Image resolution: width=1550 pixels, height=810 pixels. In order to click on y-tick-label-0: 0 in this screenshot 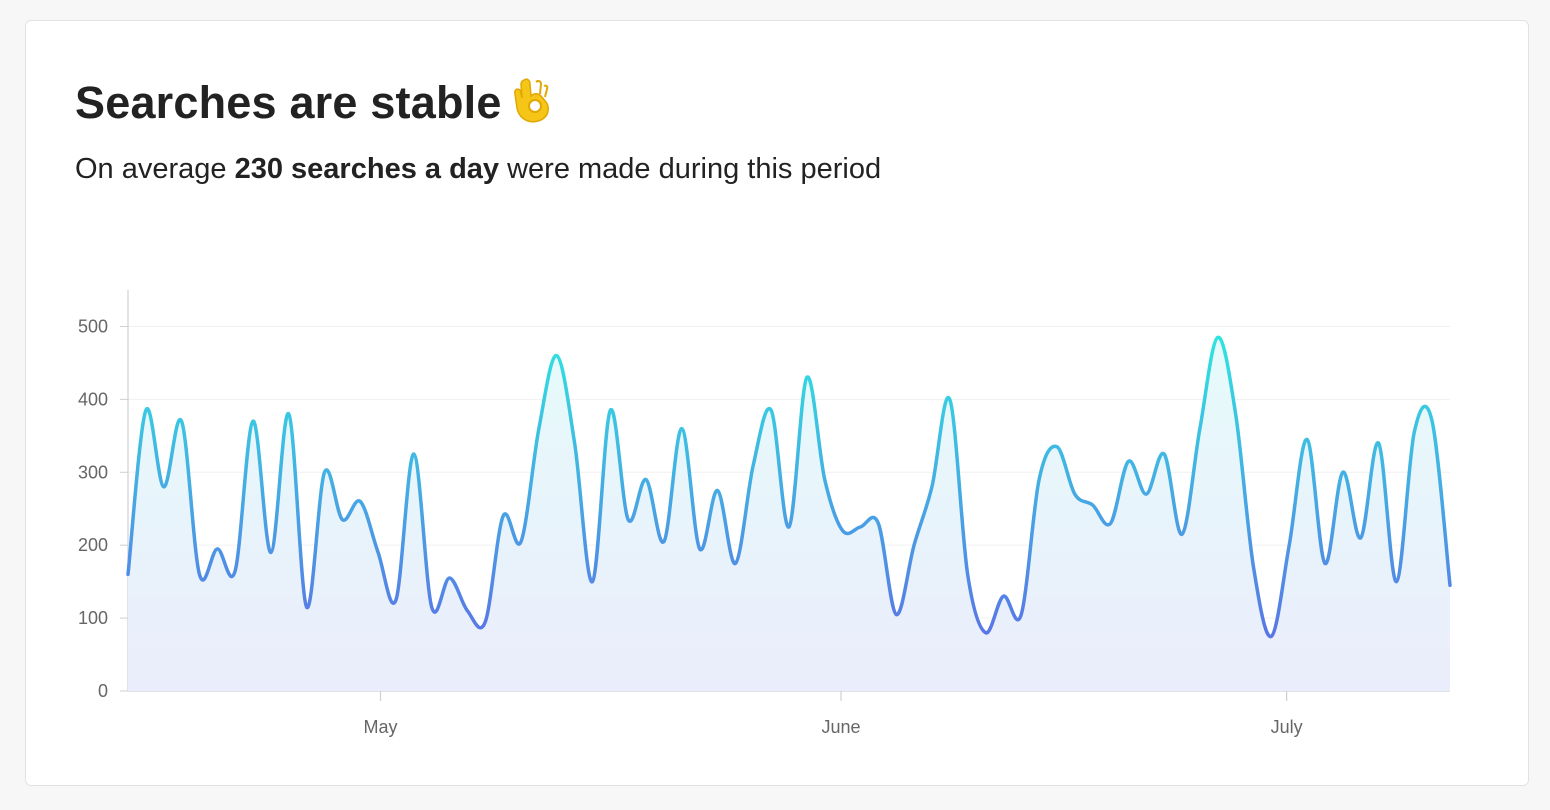, I will do `click(103, 691)`.